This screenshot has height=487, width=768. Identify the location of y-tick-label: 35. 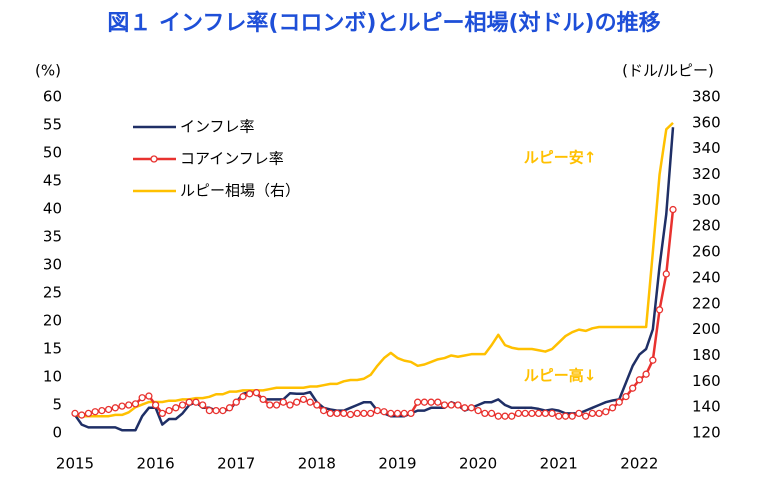
(52, 237).